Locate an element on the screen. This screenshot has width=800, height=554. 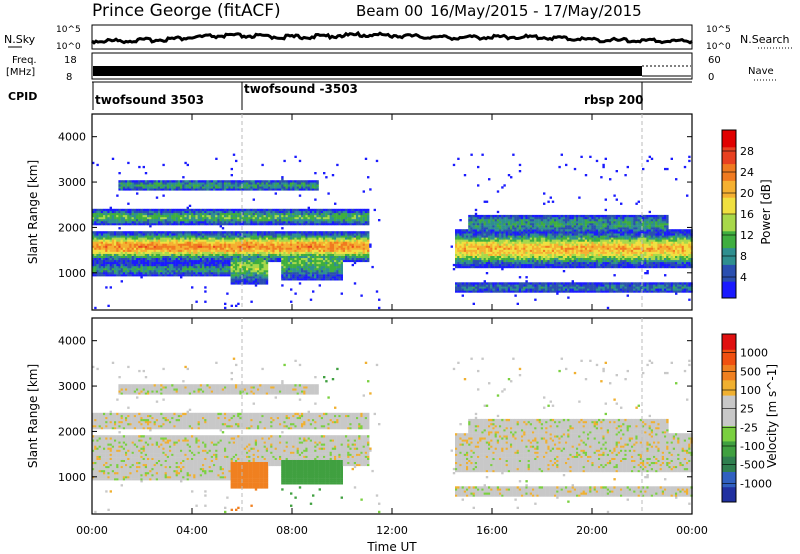
cpid-label: CPID is located at coordinates (22, 96).